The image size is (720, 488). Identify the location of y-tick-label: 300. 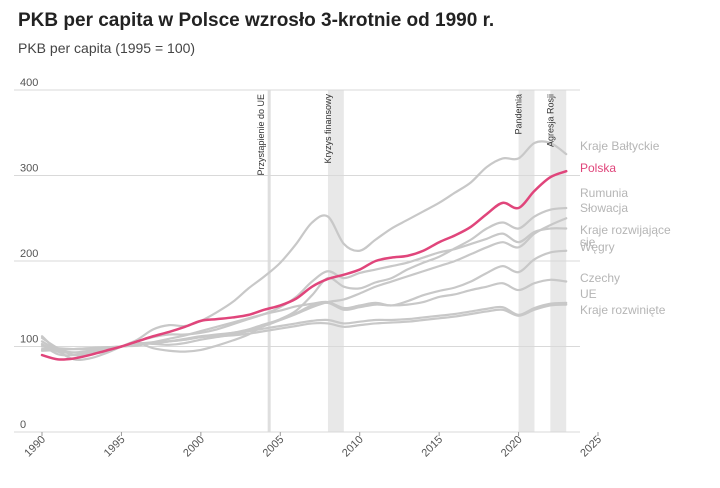
(29, 169).